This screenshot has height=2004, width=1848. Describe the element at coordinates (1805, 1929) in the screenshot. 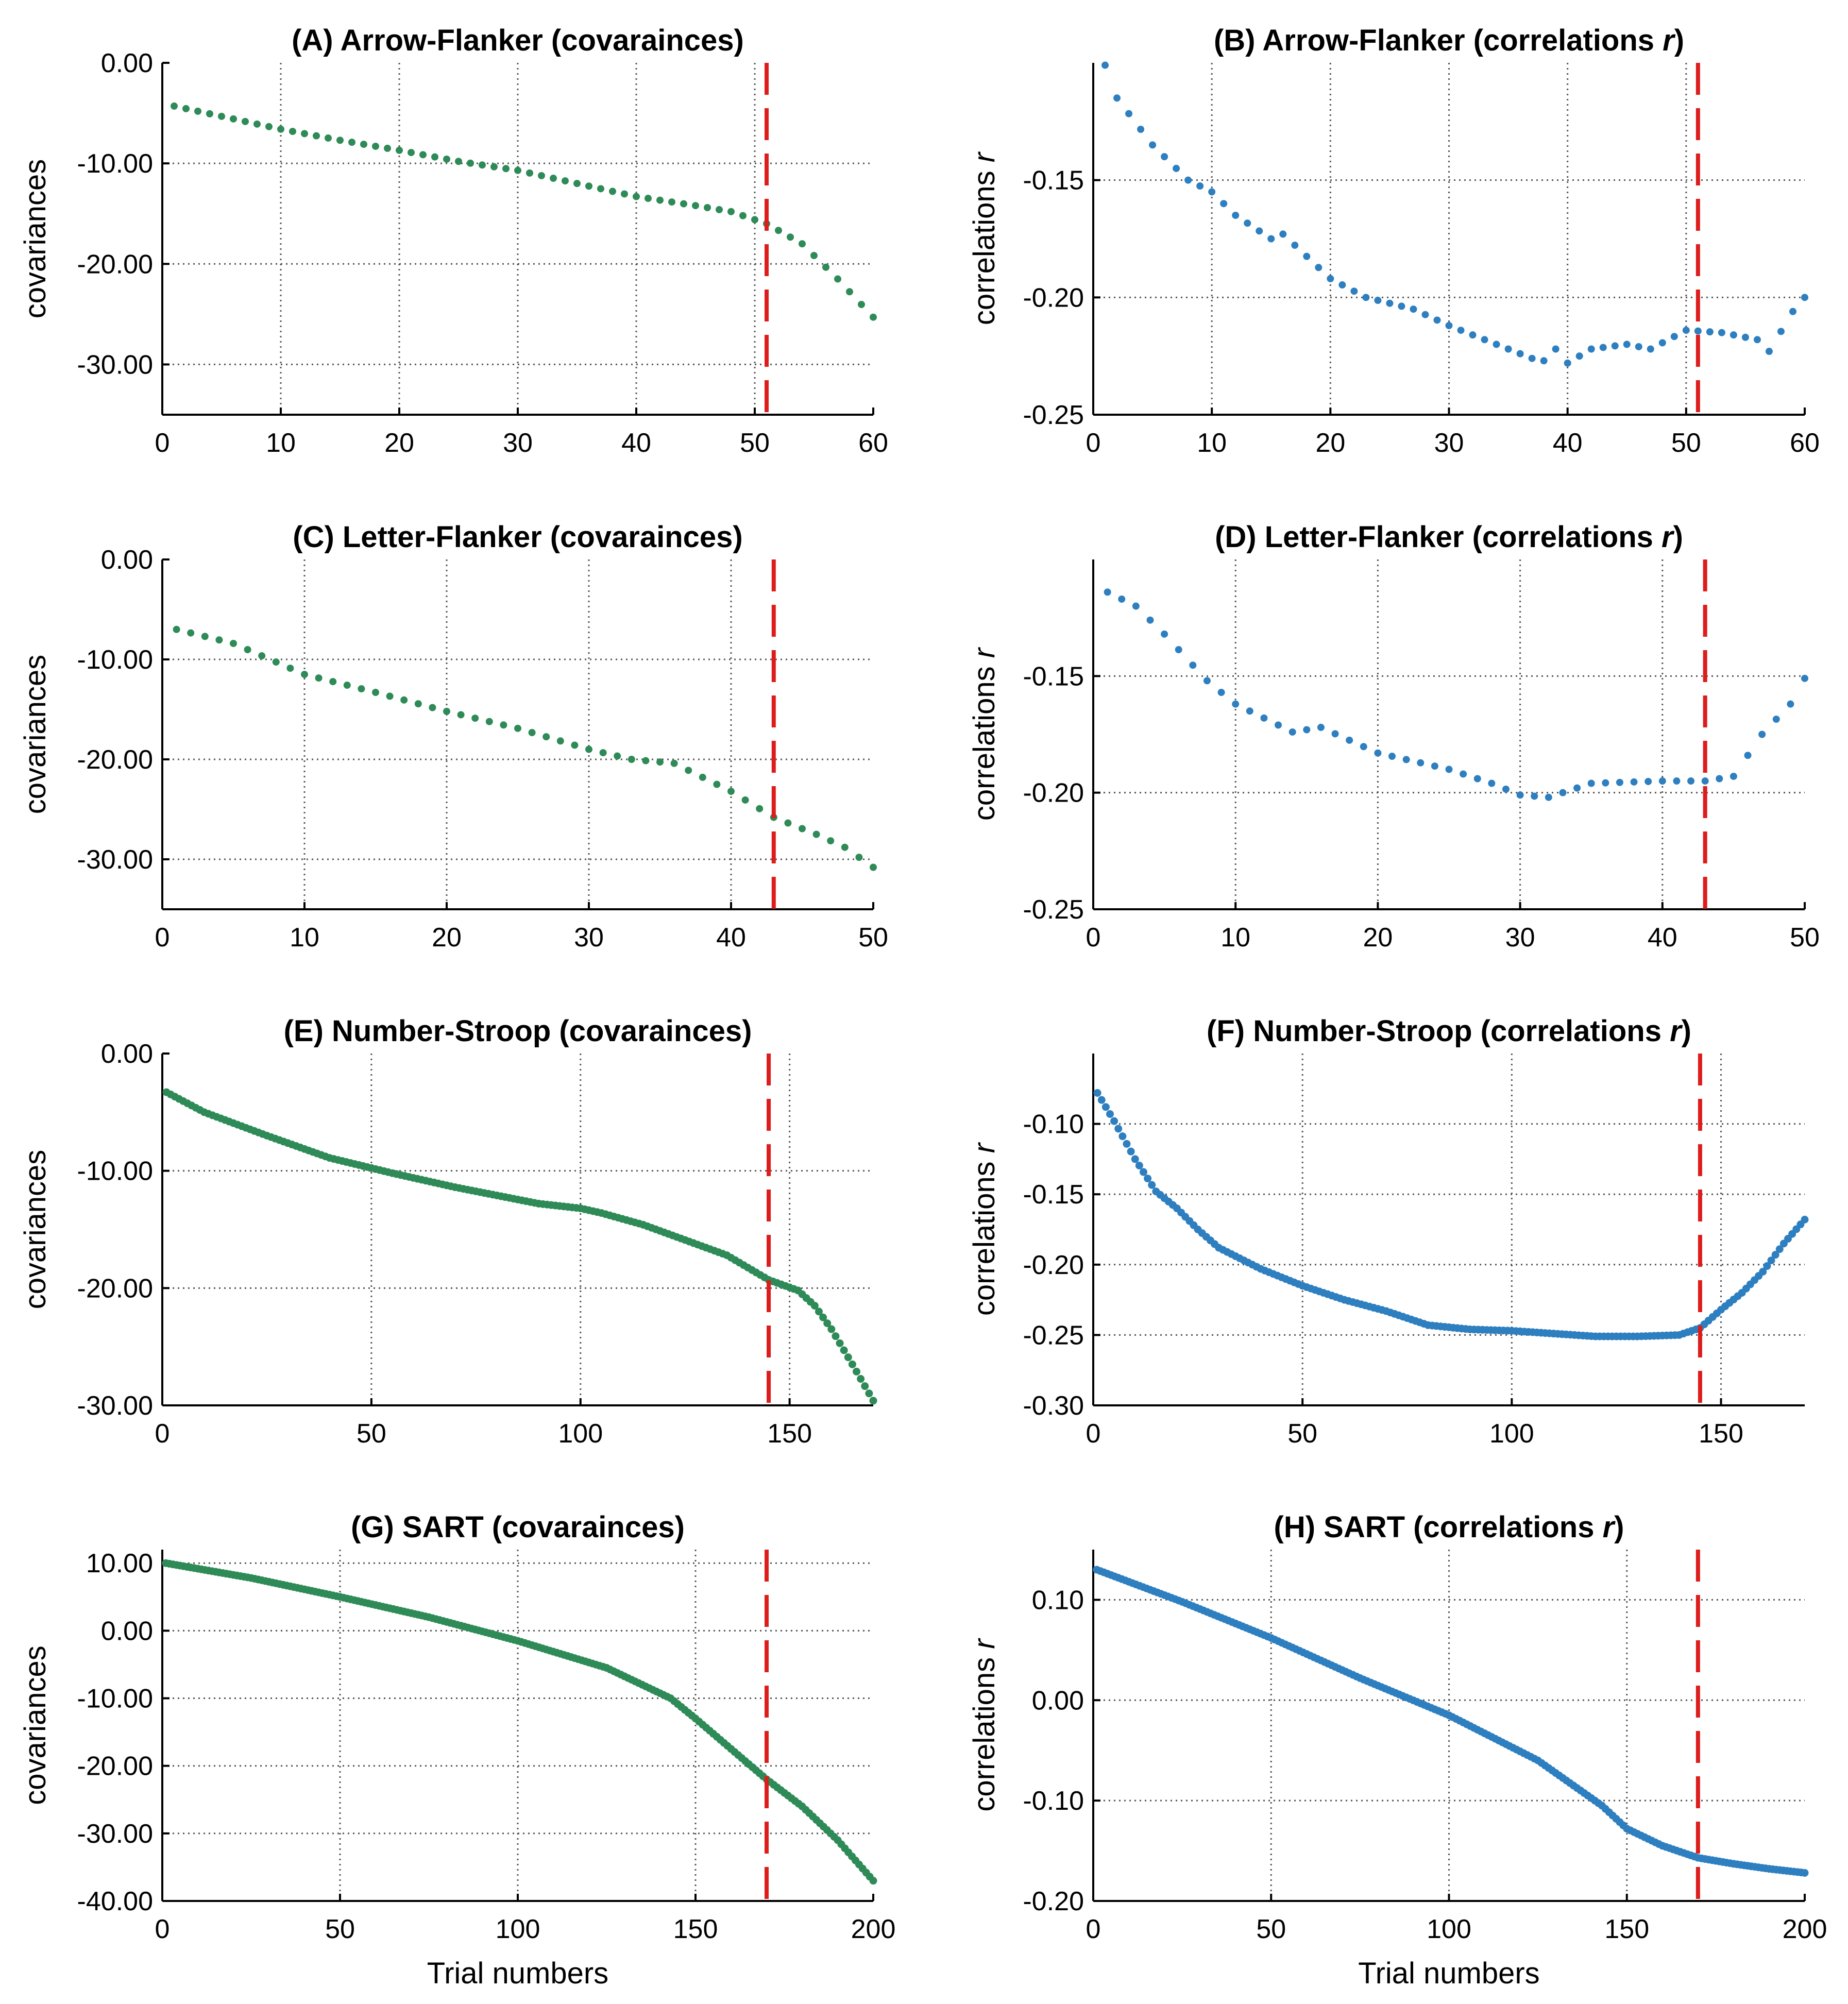

I see `x-tick-label: 200` at that location.